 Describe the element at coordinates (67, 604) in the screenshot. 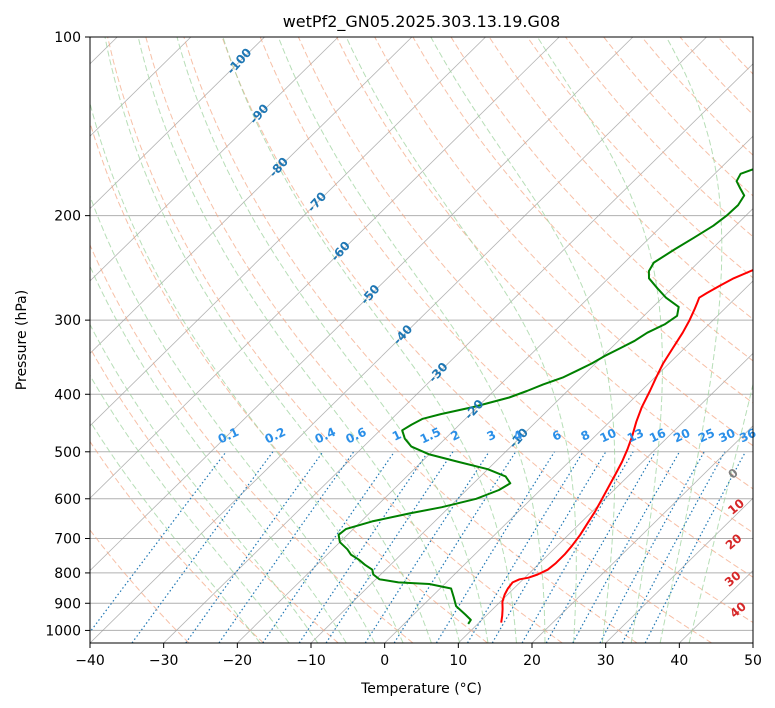

I see `y-tick-label: 900` at that location.